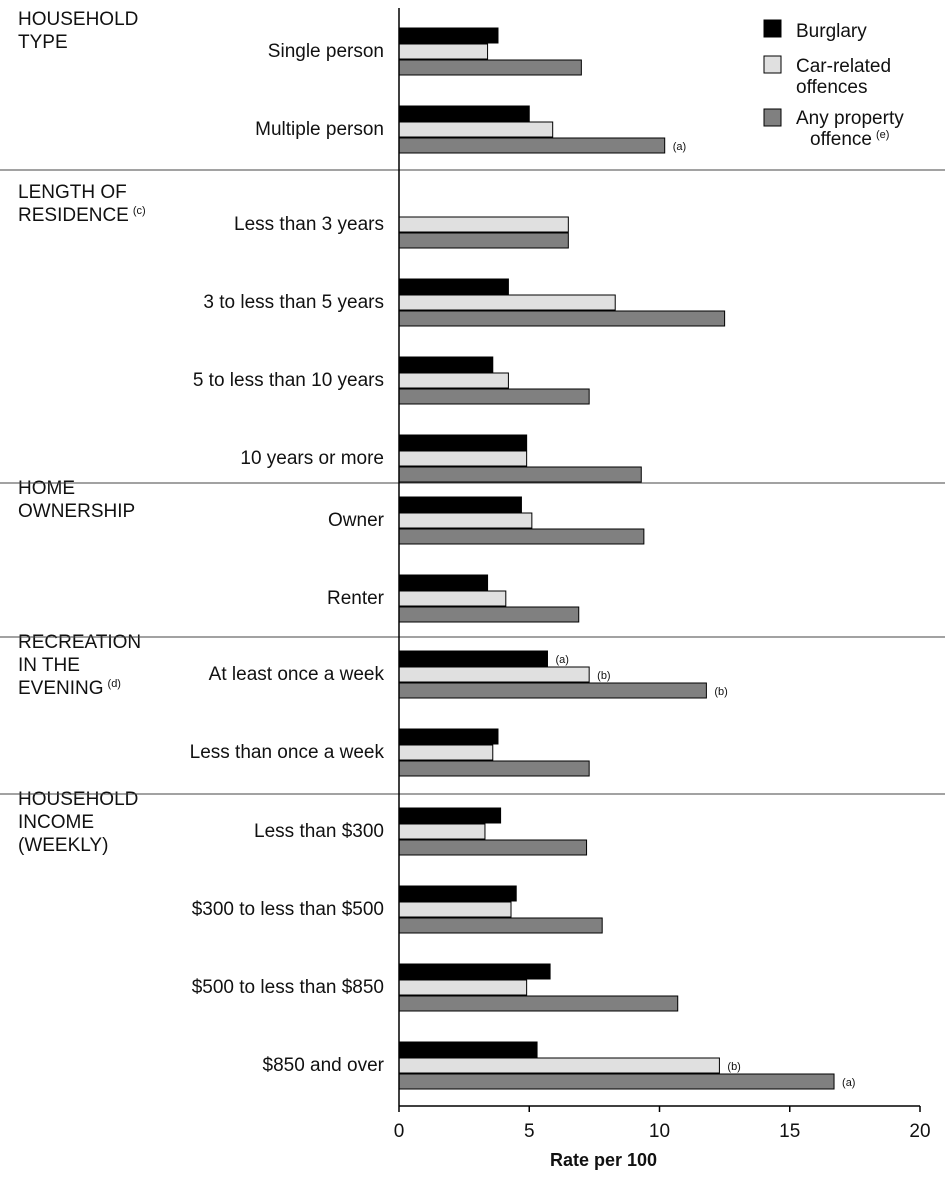 This screenshot has height=1178, width=945. Describe the element at coordinates (882, 135) in the screenshot. I see `legend-superscript: (e)` at that location.